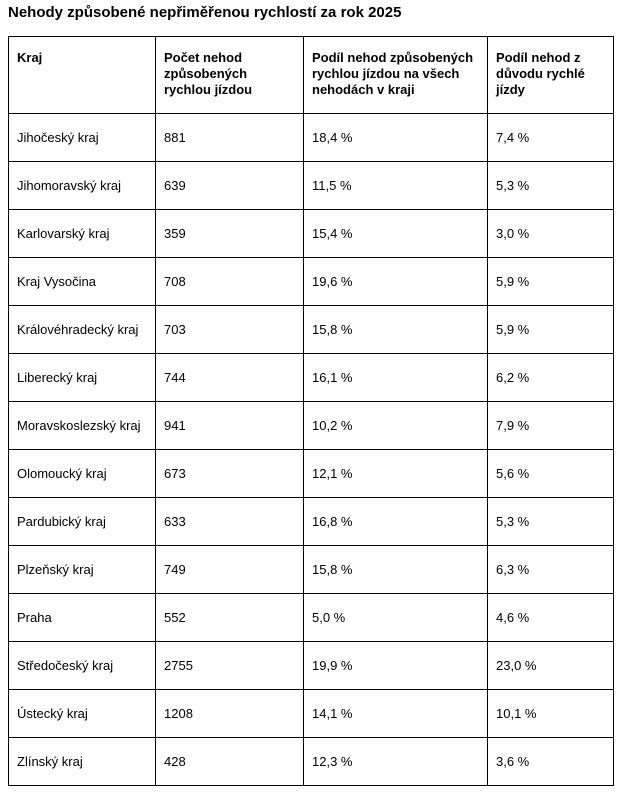 Image resolution: width=623 pixels, height=792 pixels. Describe the element at coordinates (229, 233) in the screenshot. I see `cell-pocet-nehod: 359` at that location.